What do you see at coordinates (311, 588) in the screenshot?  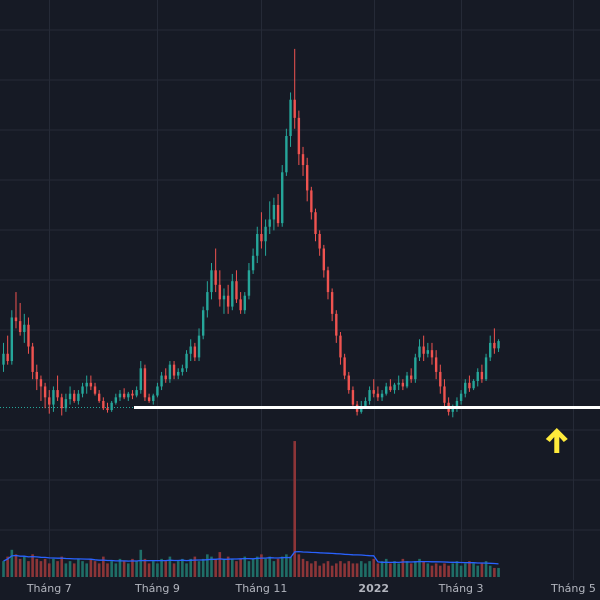 I see `x-axis-tick-labels: Tháng 7 Tháng 9 Tháng 11 2022 Tháng 3 Tháng 5` at bounding box center [311, 588].